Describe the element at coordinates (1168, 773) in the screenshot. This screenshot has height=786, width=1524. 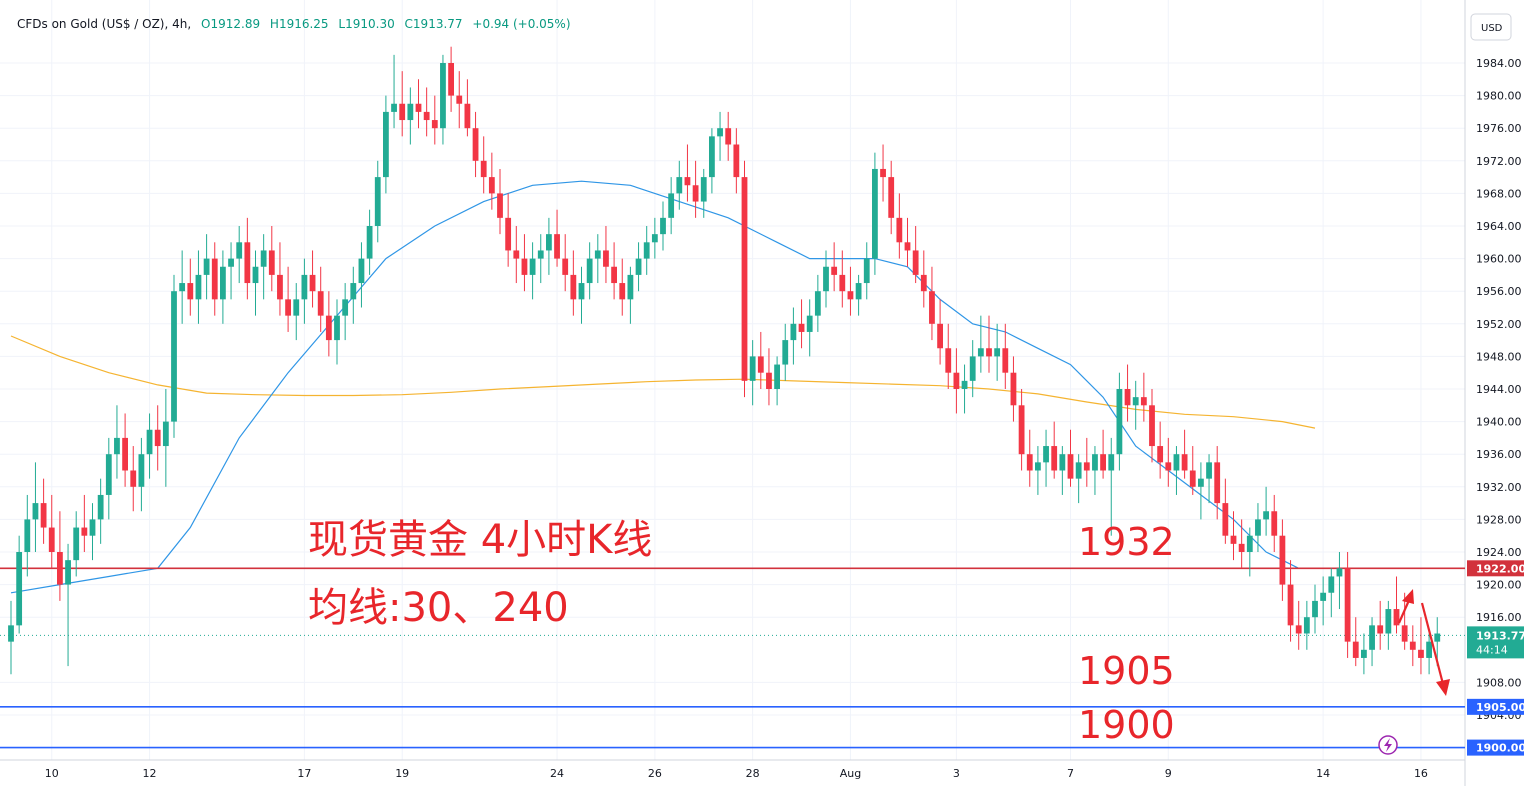
I see `time-tick-label: 9` at that location.